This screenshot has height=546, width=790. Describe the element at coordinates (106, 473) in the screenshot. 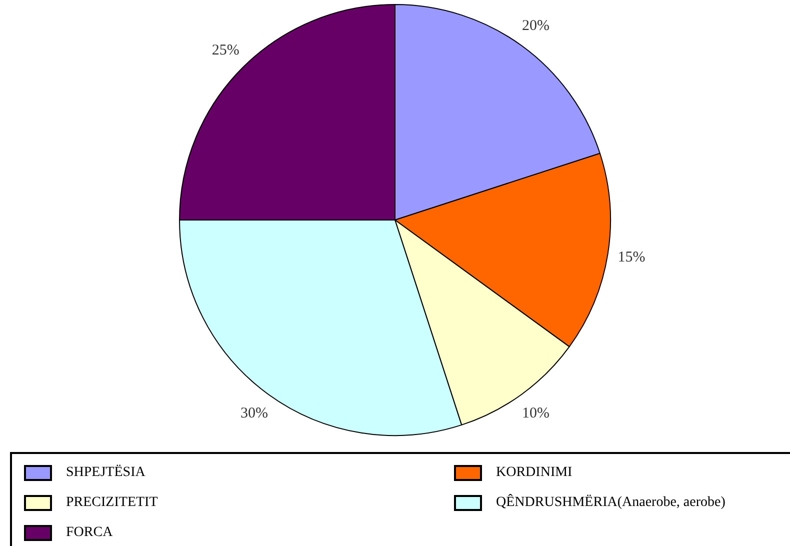

I see `legend-label: SHPEJTËSIA` at that location.